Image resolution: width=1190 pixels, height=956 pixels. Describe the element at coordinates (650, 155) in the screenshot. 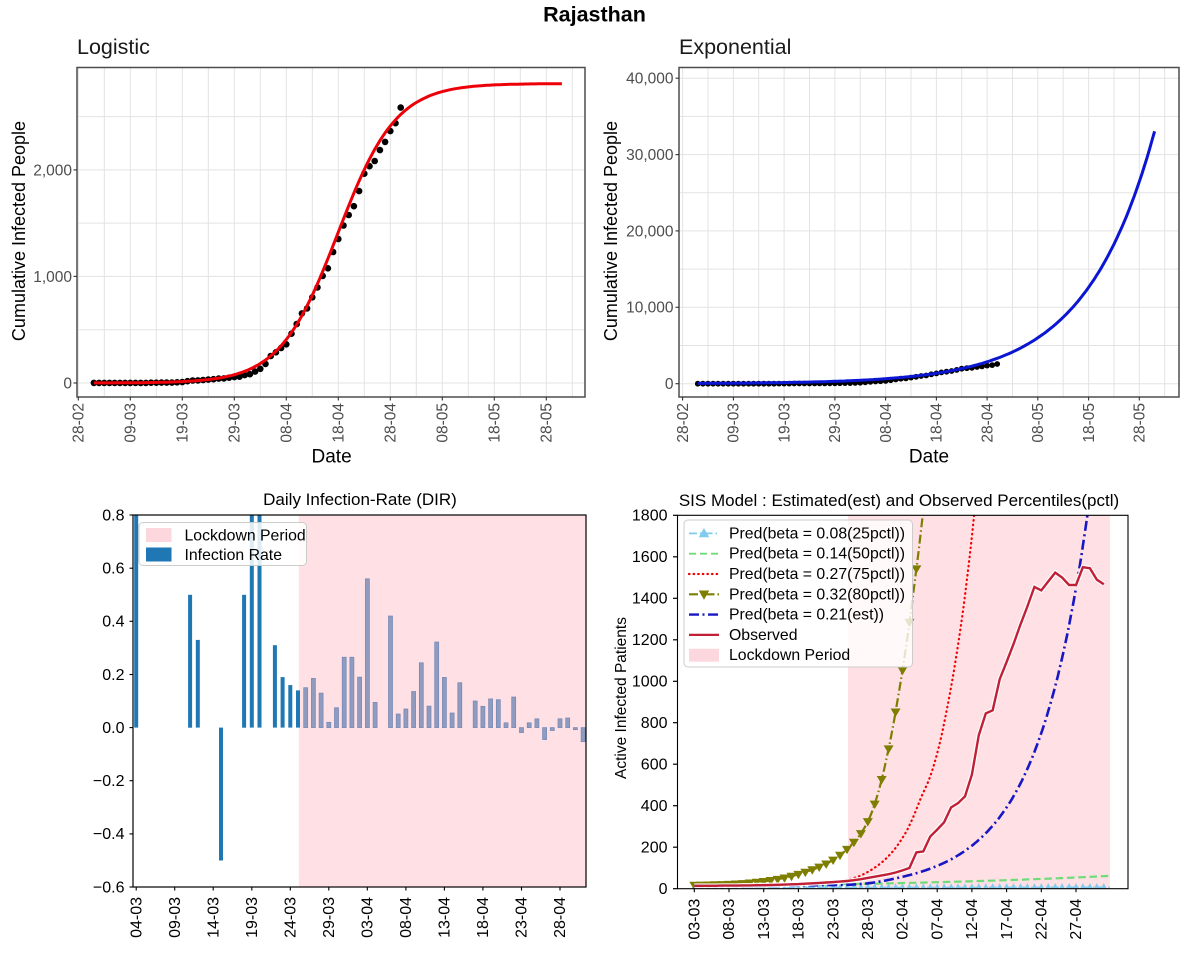

I see `svg-text: 30,000` at that location.